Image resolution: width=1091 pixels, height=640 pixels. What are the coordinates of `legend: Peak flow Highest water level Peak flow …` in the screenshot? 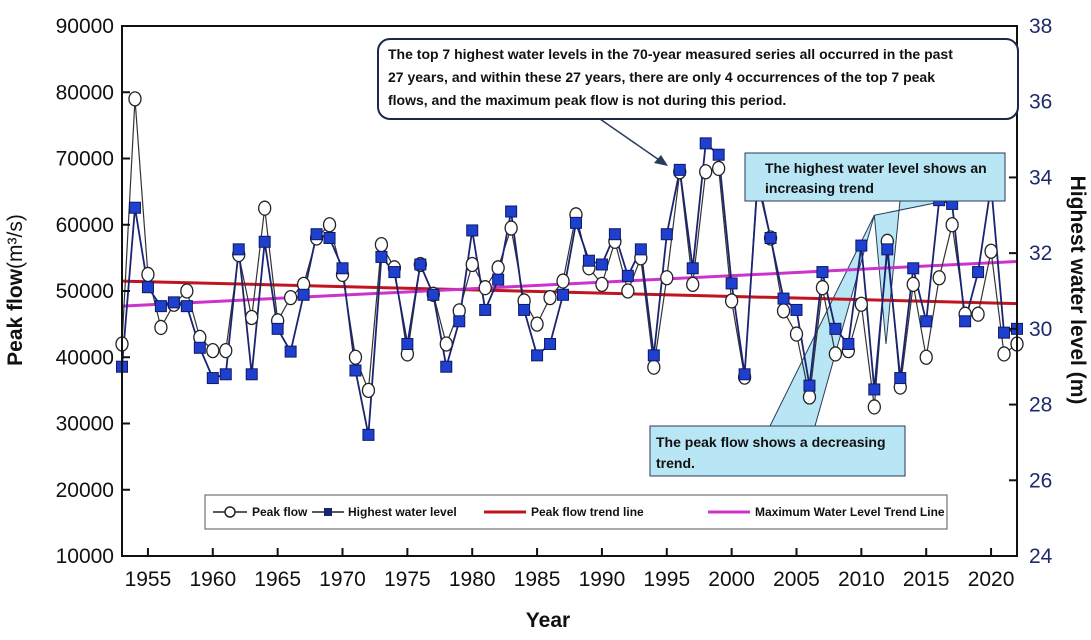 It's located at (576, 512).